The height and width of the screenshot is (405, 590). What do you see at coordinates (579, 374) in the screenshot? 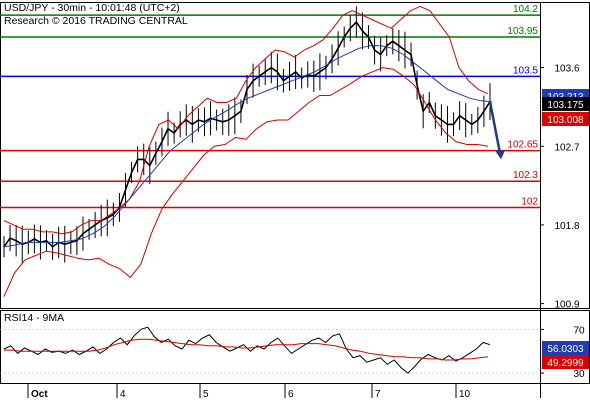
I see `rsi-y-tick-label: 30` at bounding box center [579, 374].